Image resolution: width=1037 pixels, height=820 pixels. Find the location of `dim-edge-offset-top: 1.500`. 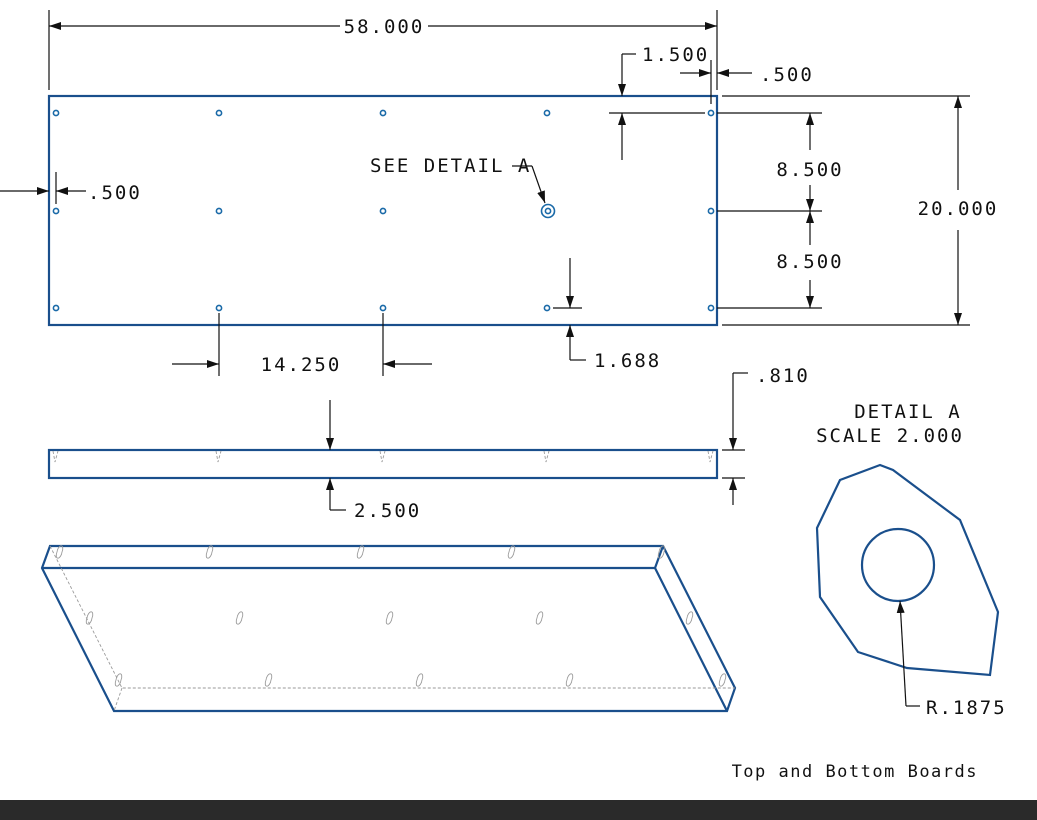

dim-edge-offset-top: 1.500 is located at coordinates (659, 102).